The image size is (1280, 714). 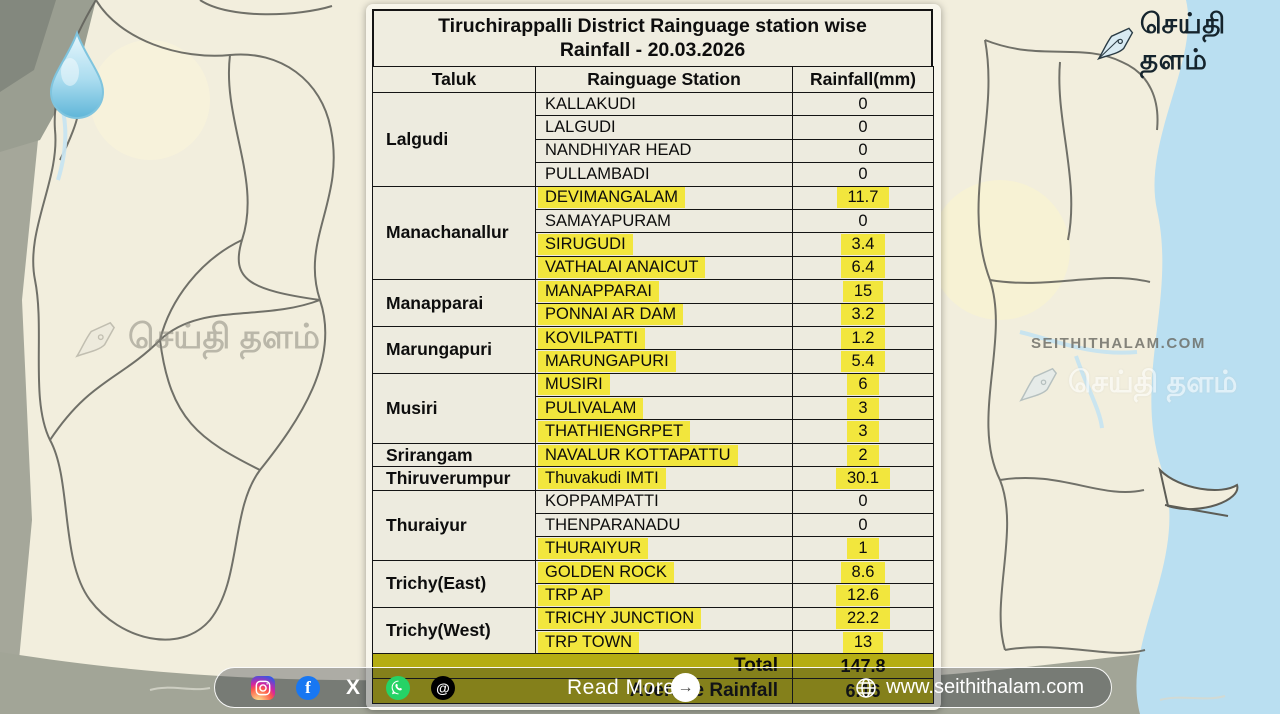 I want to click on table-row: PULLAMBADI 0, so click(x=653, y=174).